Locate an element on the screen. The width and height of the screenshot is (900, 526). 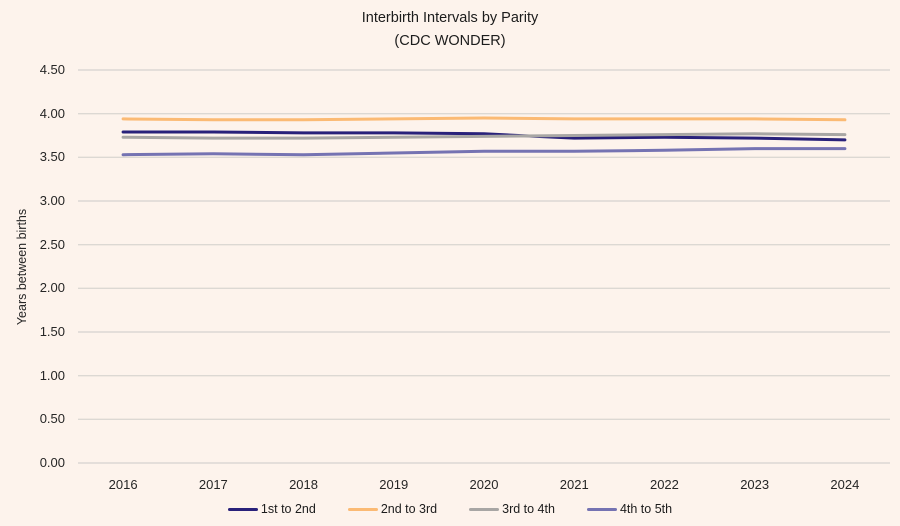
x-tick-label: 2017 is located at coordinates (213, 484).